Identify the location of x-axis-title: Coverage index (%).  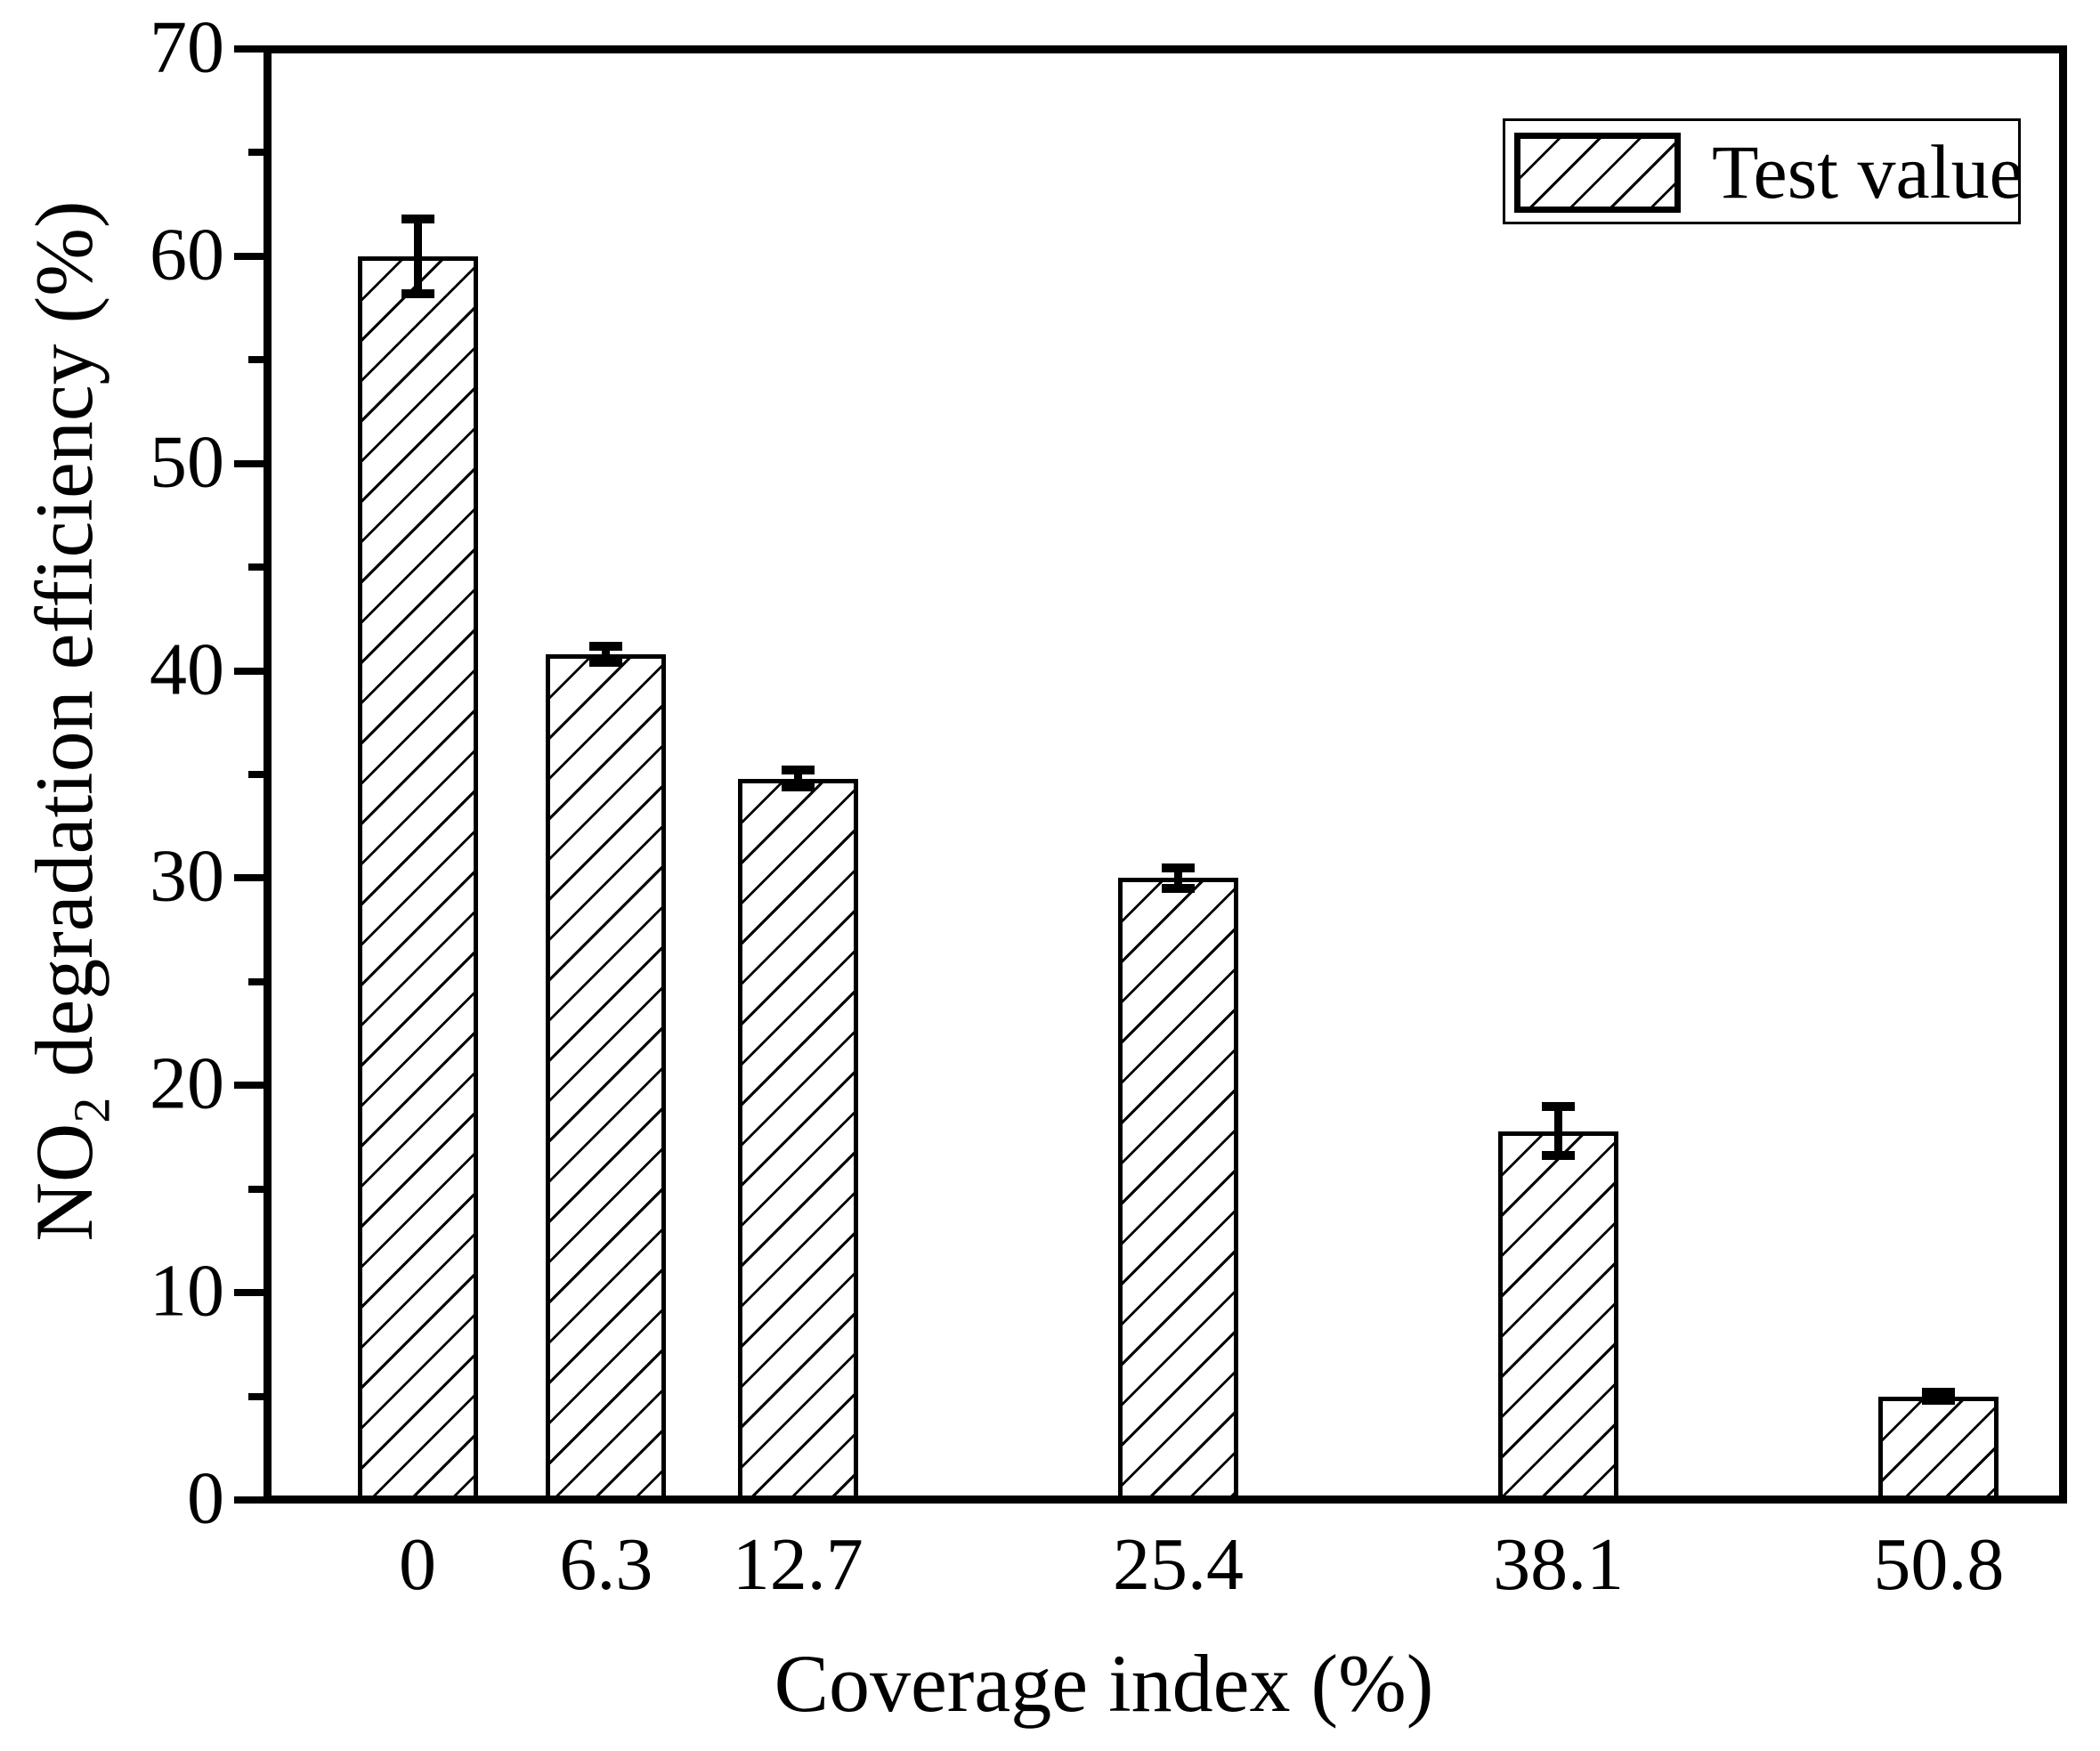
(1104, 1683).